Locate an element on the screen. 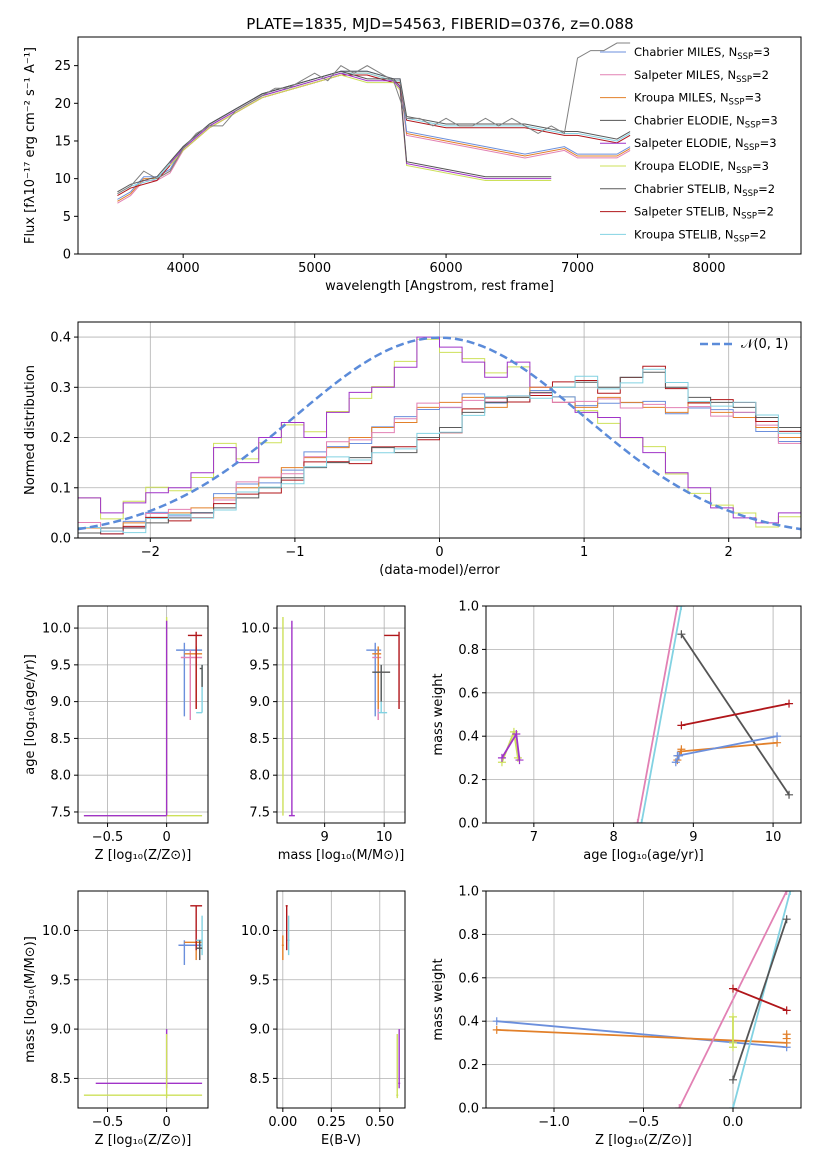 This screenshot has height=1170, width=819. x-axis-label: E(B-V) is located at coordinates (341, 1140).